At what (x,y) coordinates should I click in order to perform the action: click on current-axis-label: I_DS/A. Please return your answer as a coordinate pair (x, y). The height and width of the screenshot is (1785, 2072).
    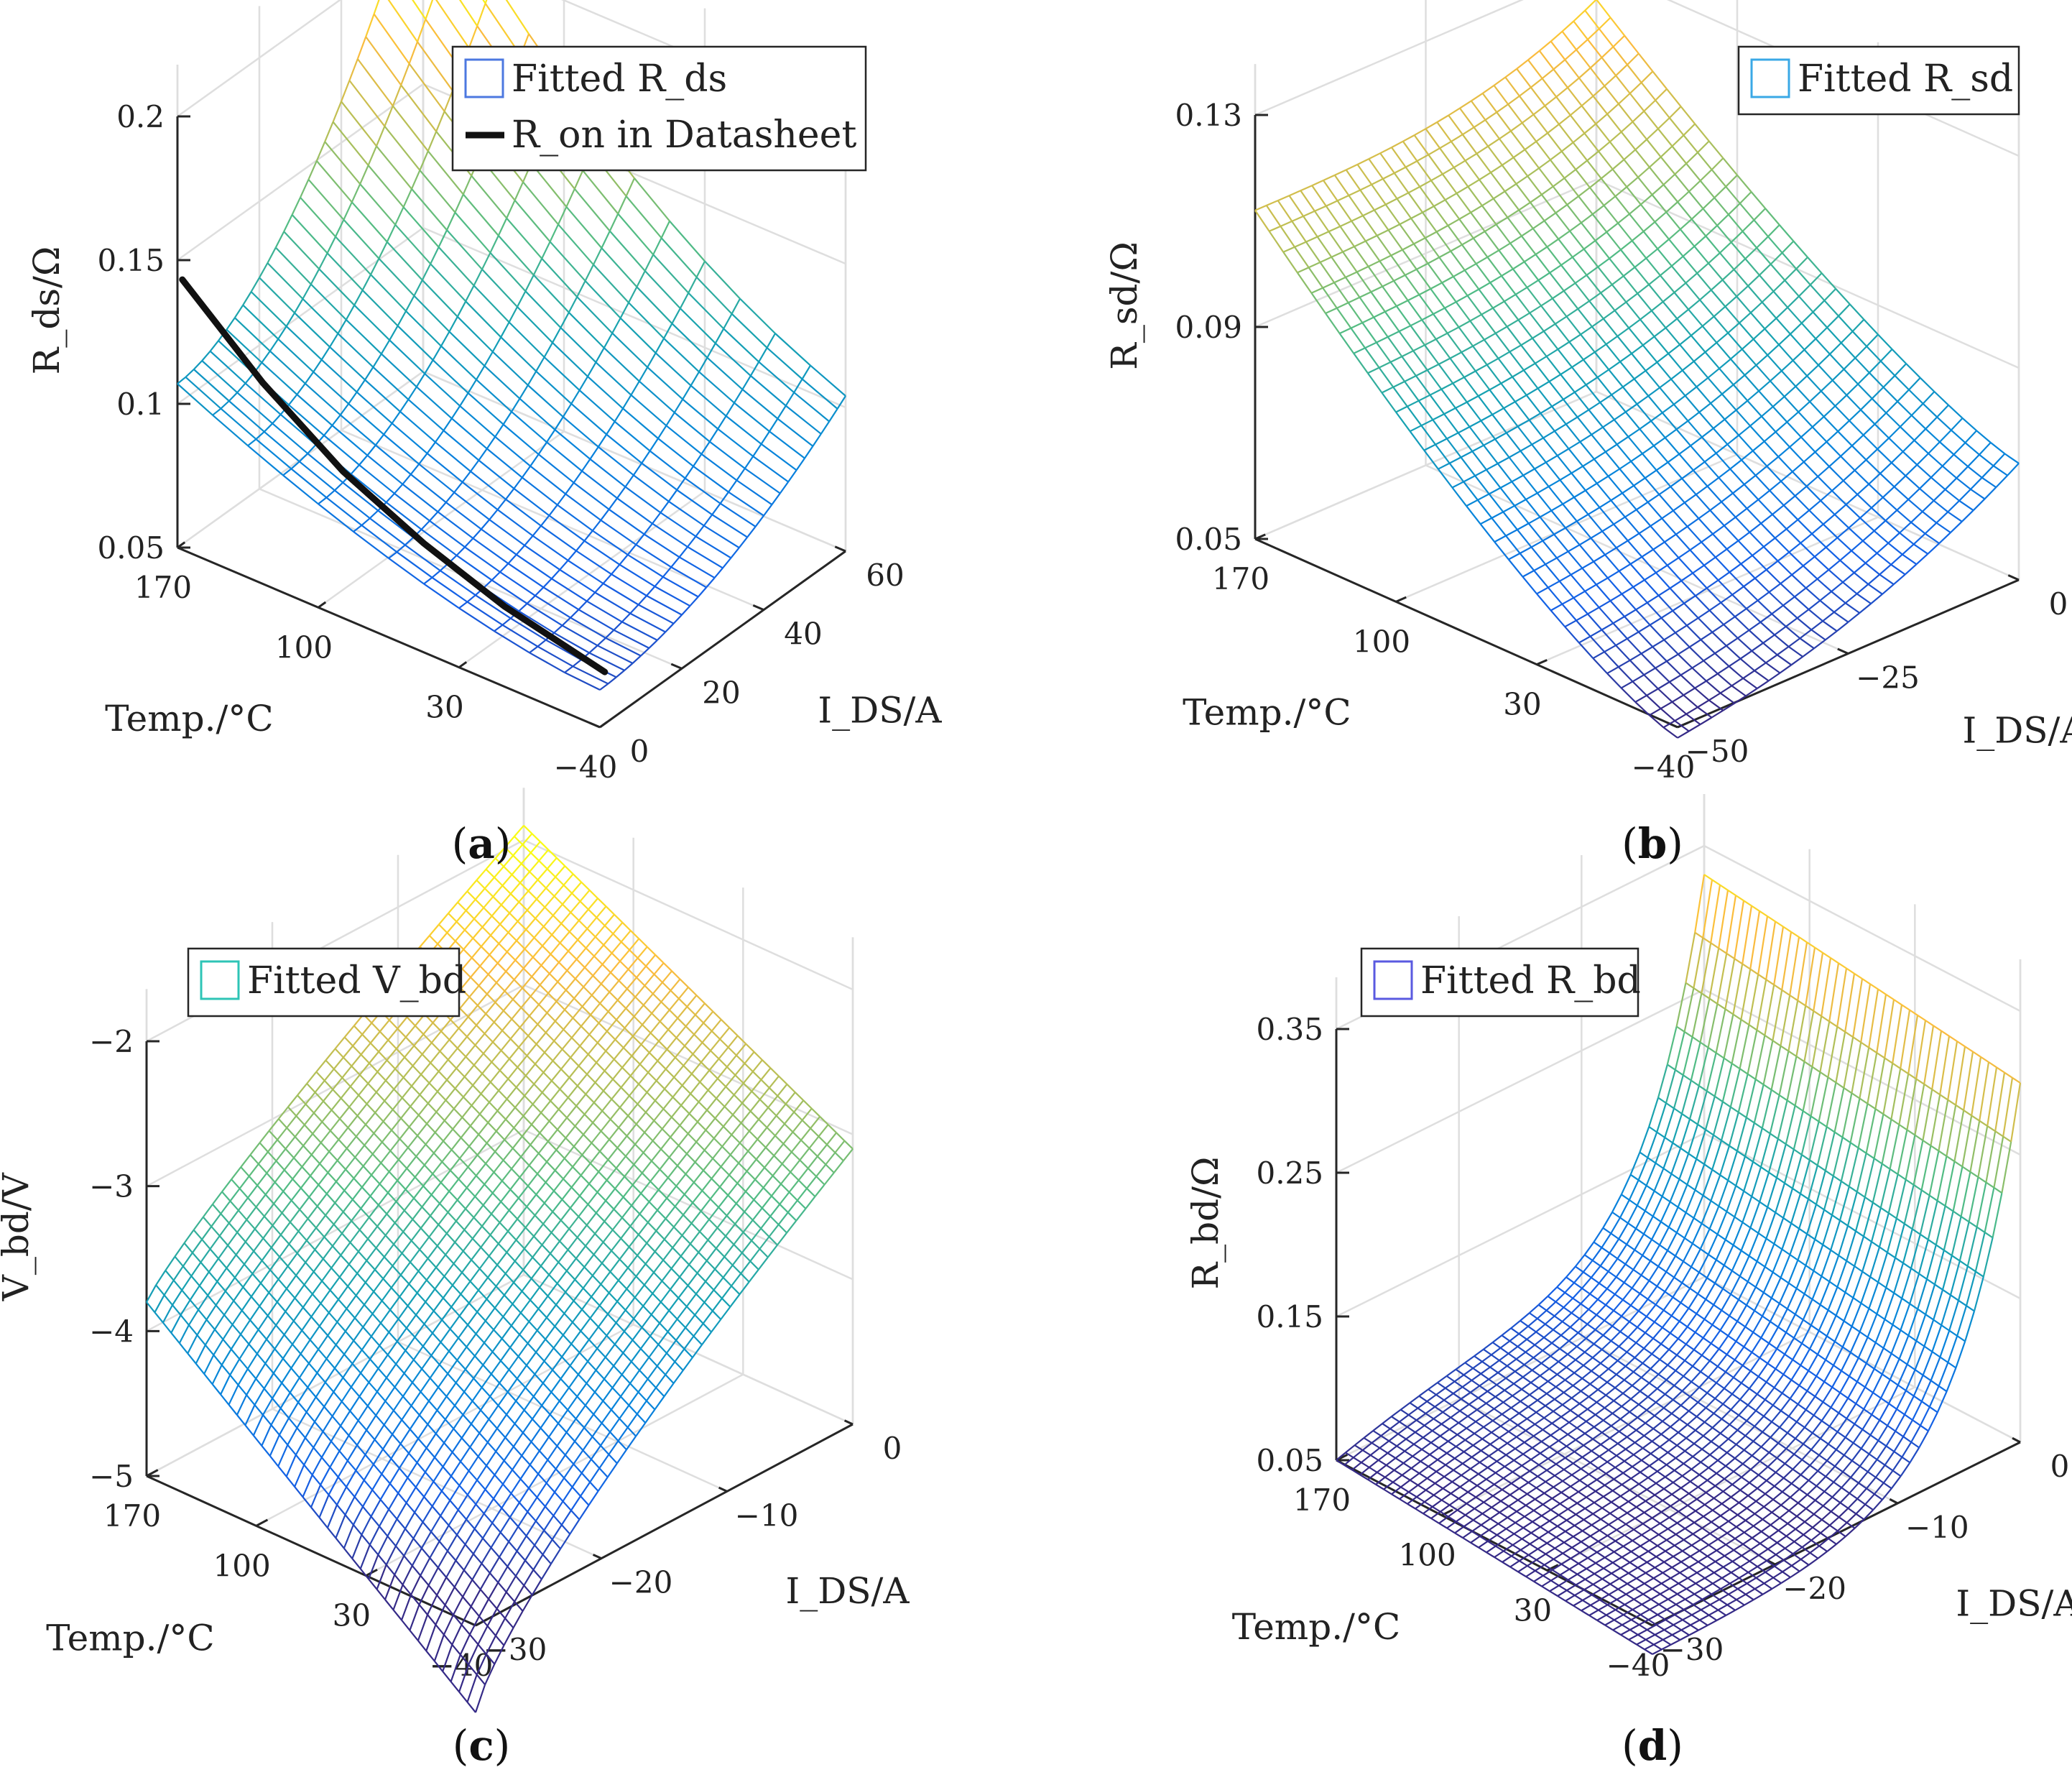
    Looking at the image, I should click on (2017, 731).